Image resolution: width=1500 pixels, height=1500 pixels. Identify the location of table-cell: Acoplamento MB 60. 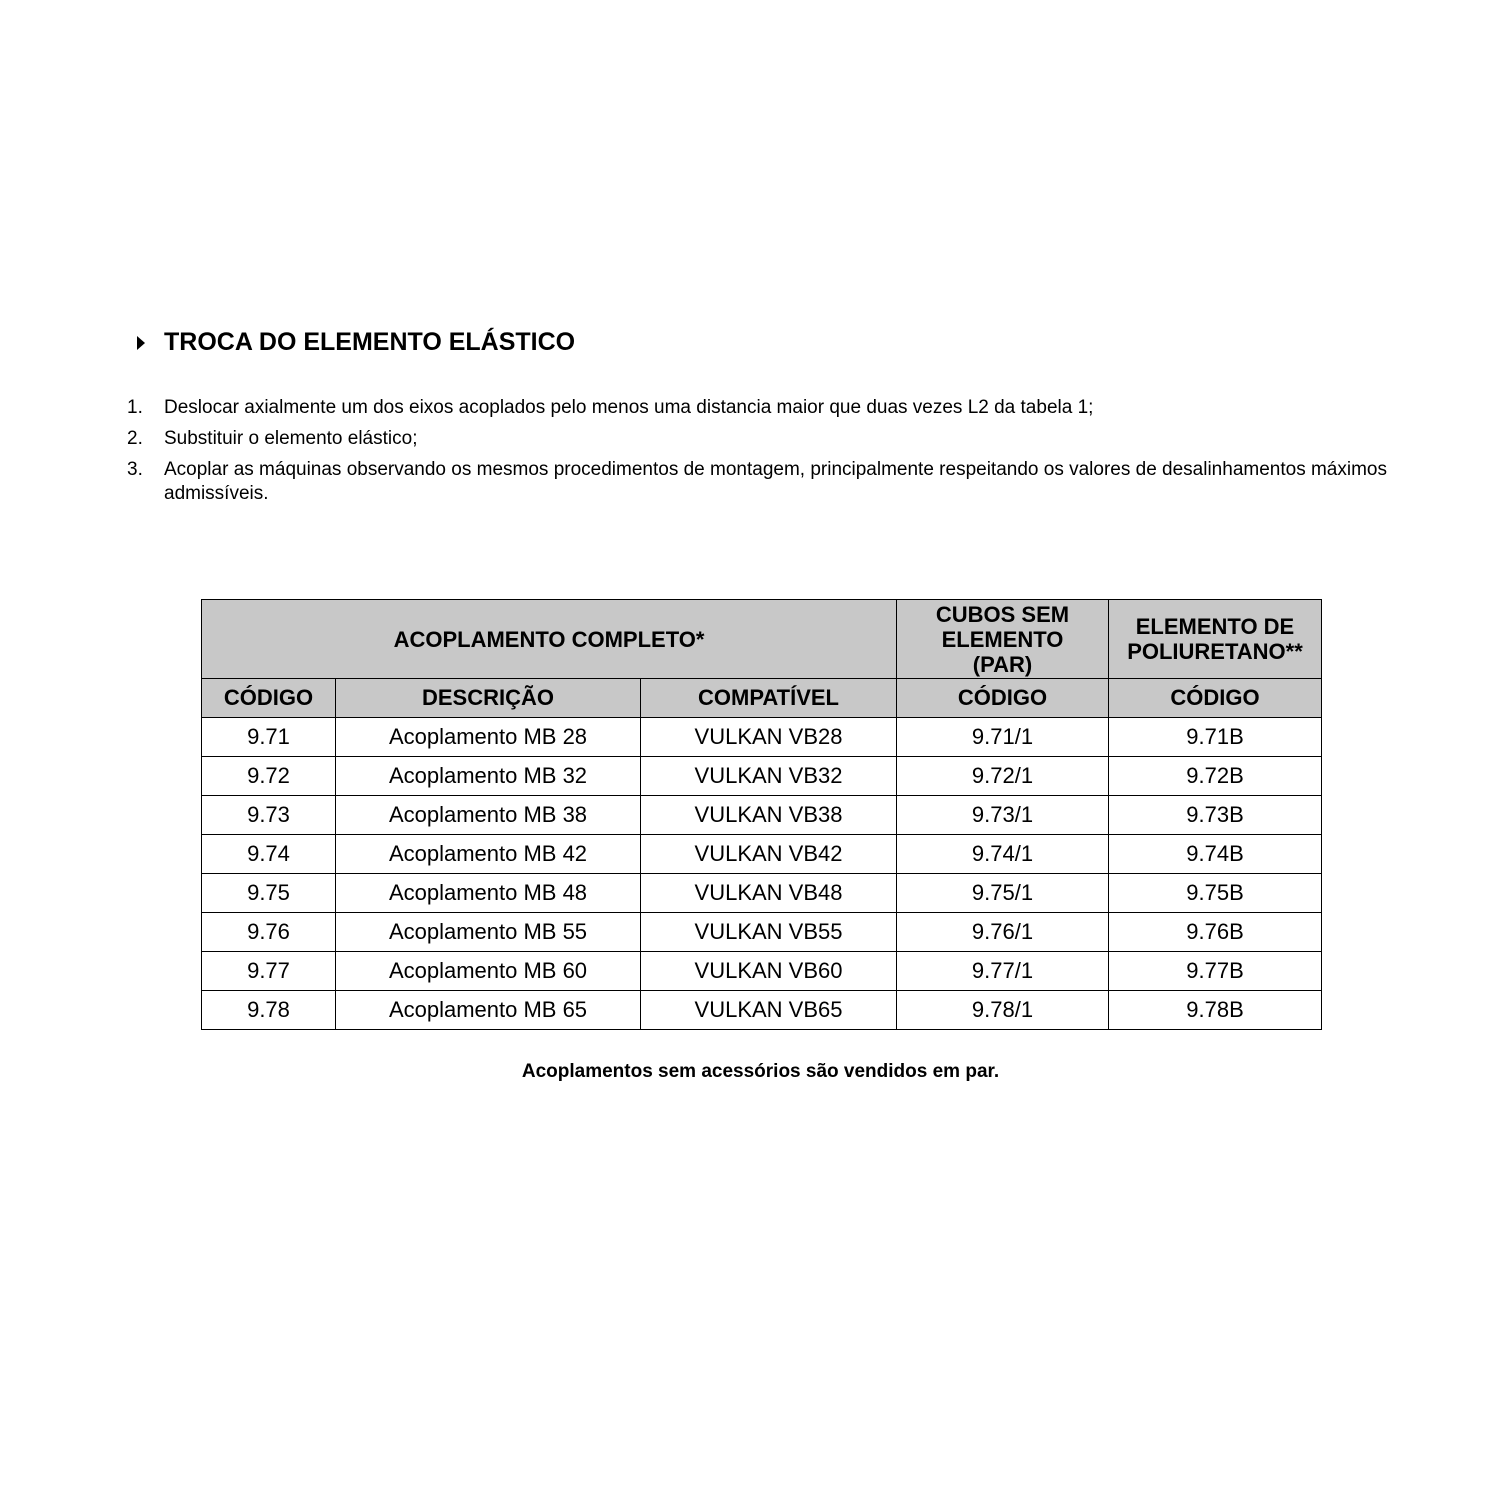
(488, 971).